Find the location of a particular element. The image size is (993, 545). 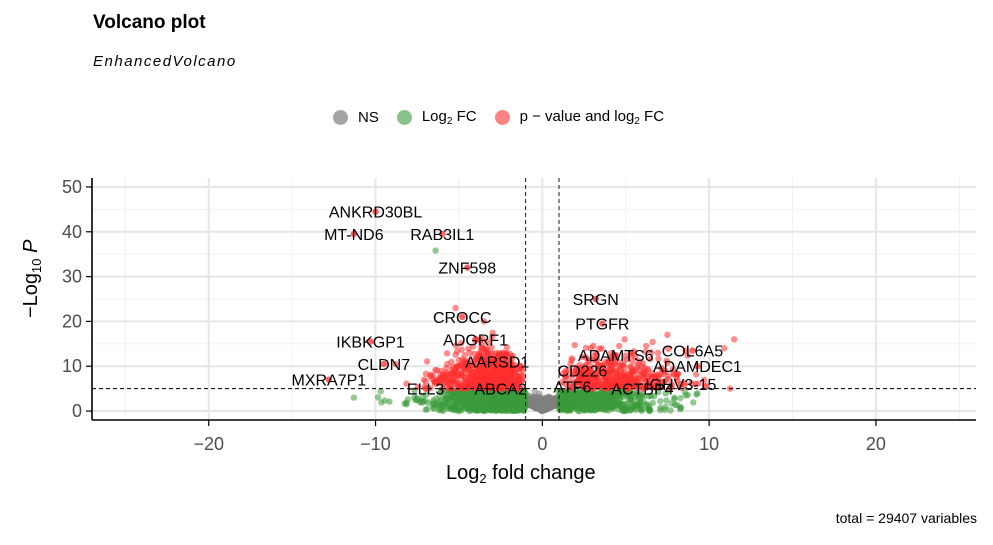

legend-dot-log2fc-icon is located at coordinates (404, 117).